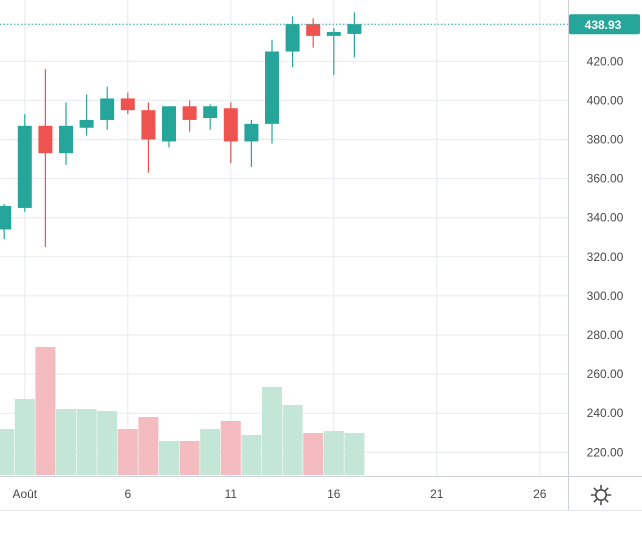  What do you see at coordinates (605, 296) in the screenshot?
I see `y-tick-label: 300.00` at bounding box center [605, 296].